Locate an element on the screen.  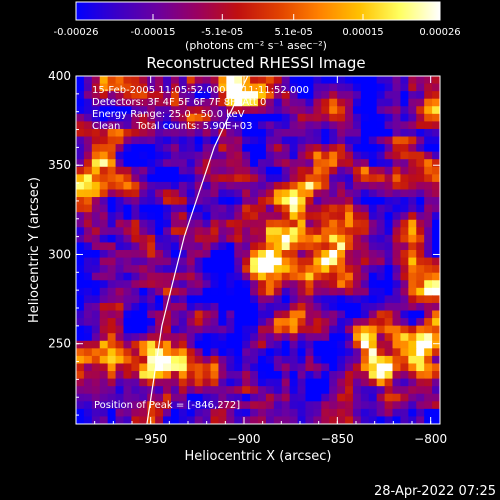
y-tick-label: 250 is located at coordinates (59, 344).